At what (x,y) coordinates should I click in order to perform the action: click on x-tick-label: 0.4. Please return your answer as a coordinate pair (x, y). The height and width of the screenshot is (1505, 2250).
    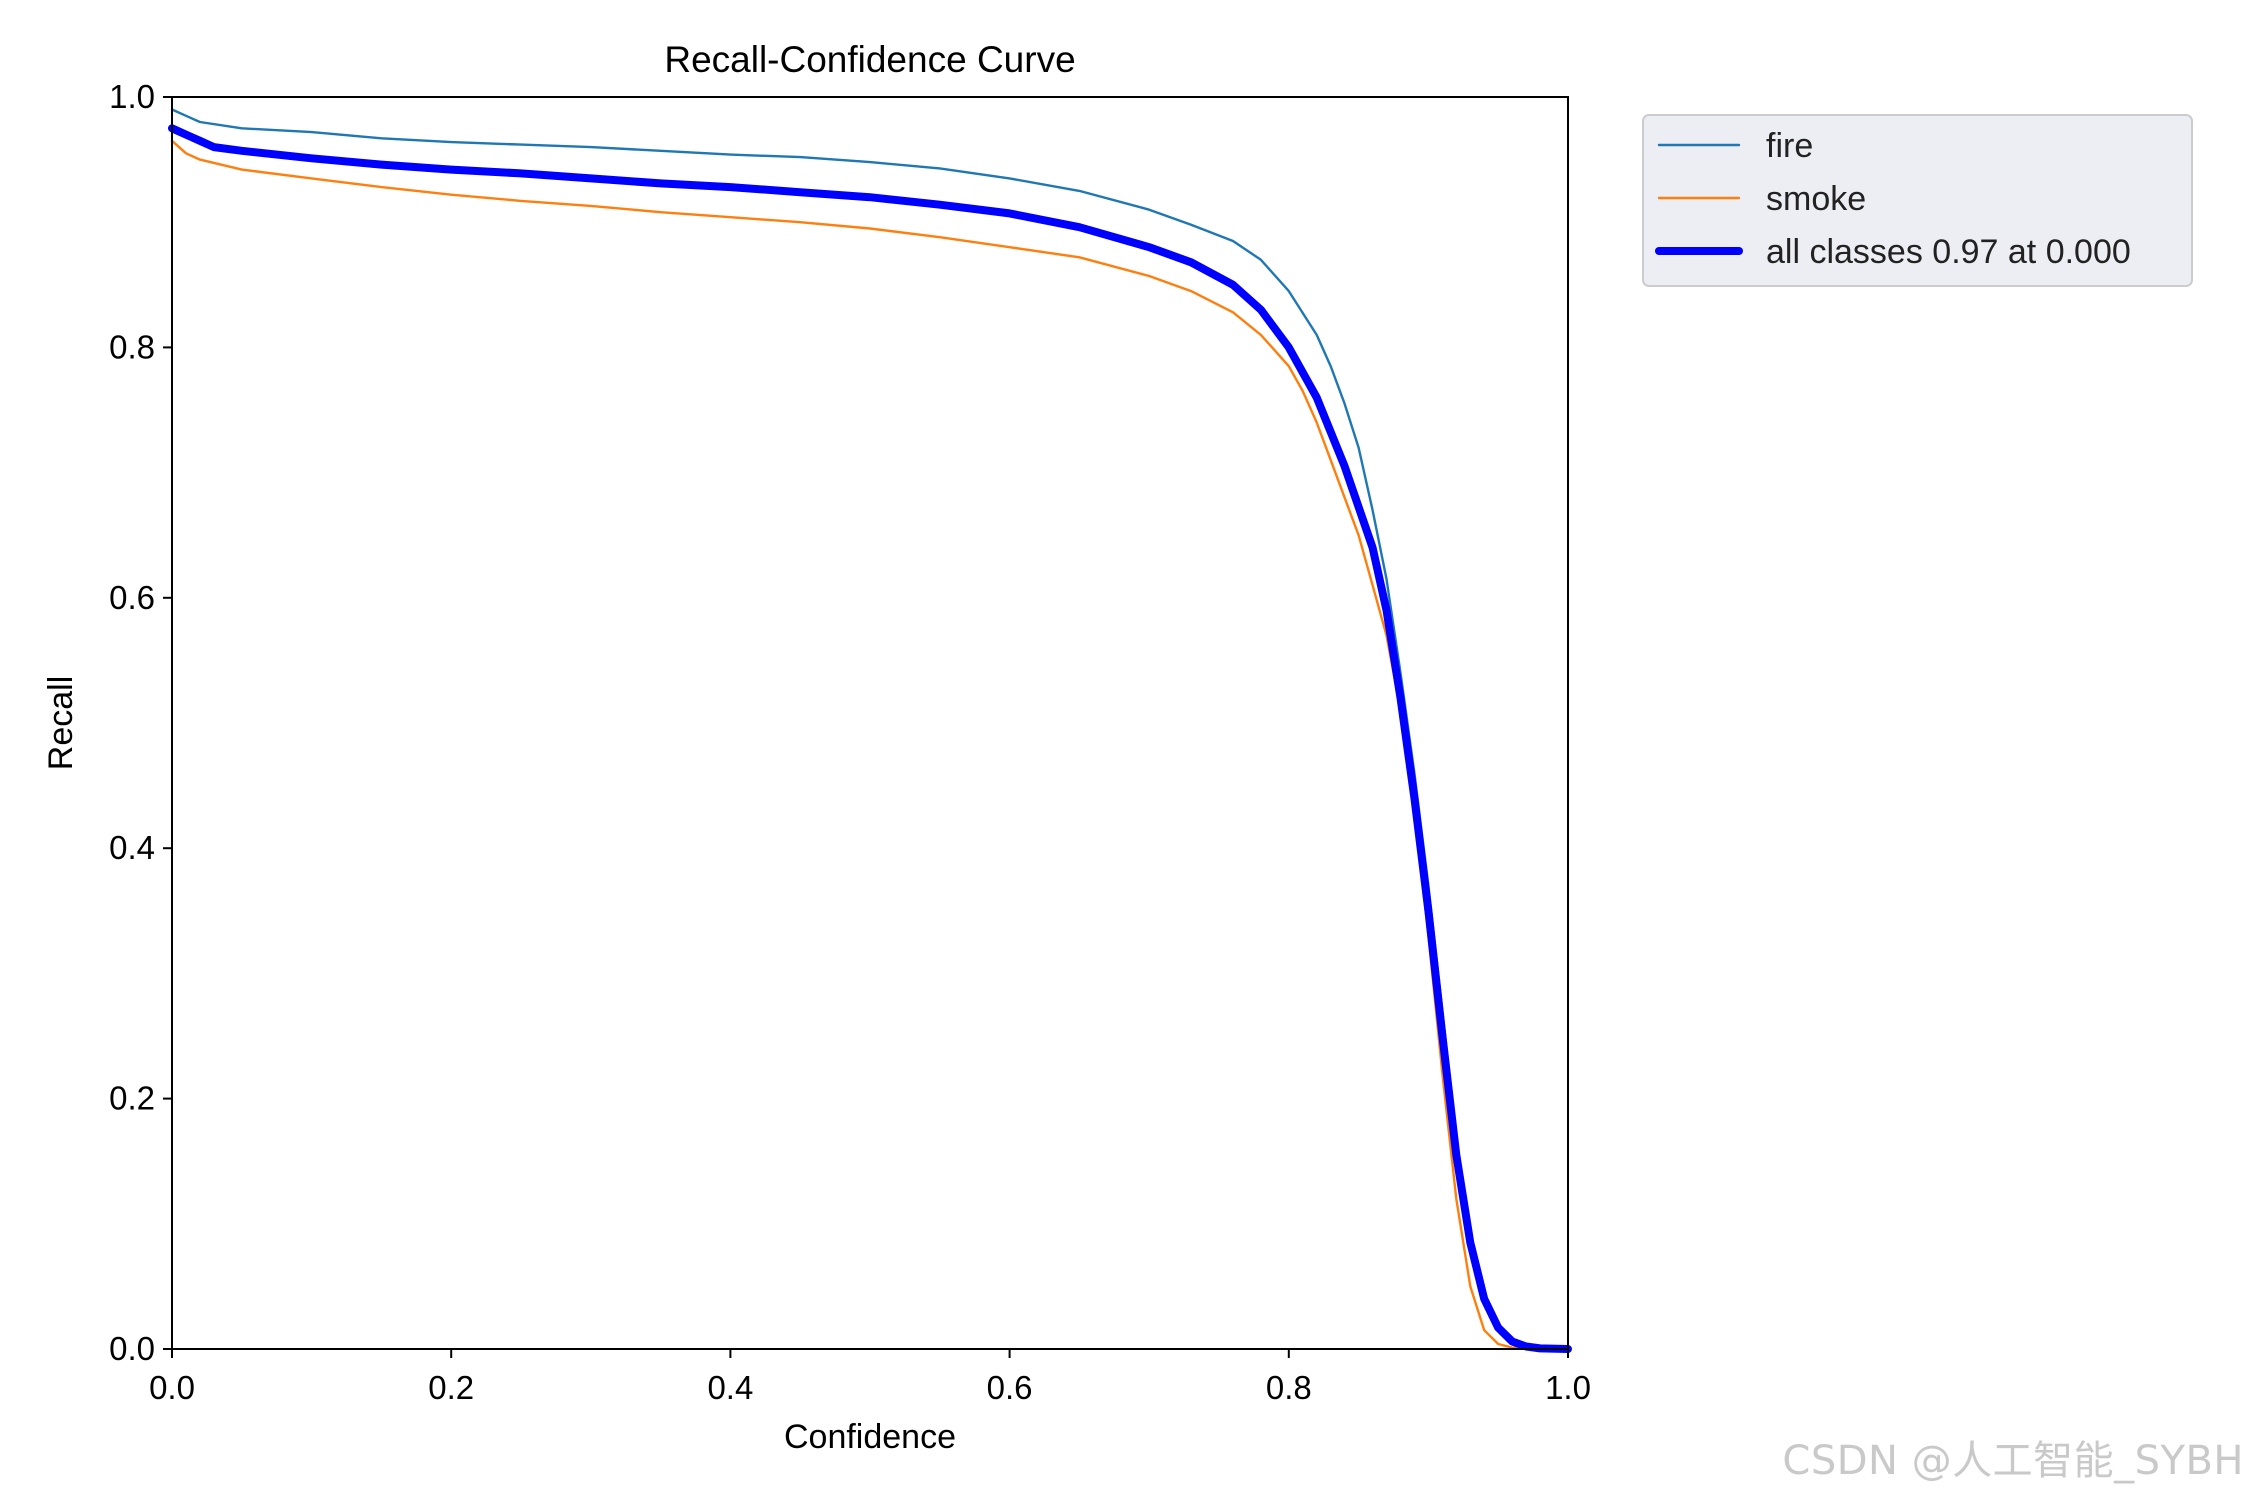
    Looking at the image, I should click on (730, 1387).